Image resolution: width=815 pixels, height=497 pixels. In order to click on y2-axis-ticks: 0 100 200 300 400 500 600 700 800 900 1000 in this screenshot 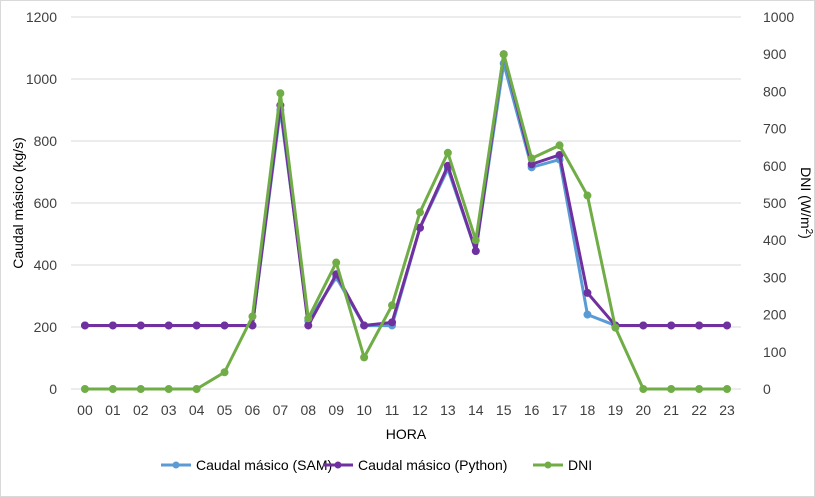, I will do `click(778, 203)`.